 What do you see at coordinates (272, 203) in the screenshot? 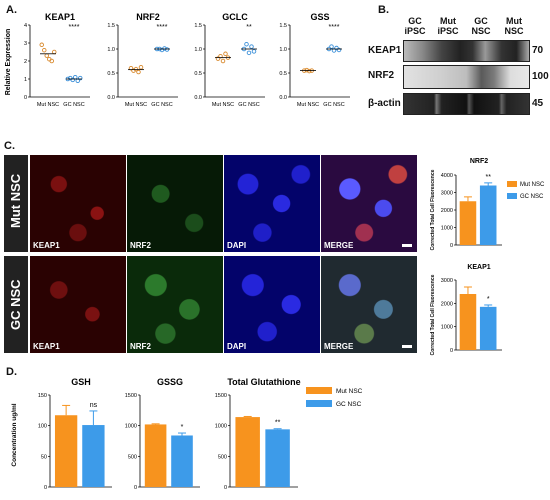
I see `micrograph-dapi-mut: DAPI` at bounding box center [272, 203].